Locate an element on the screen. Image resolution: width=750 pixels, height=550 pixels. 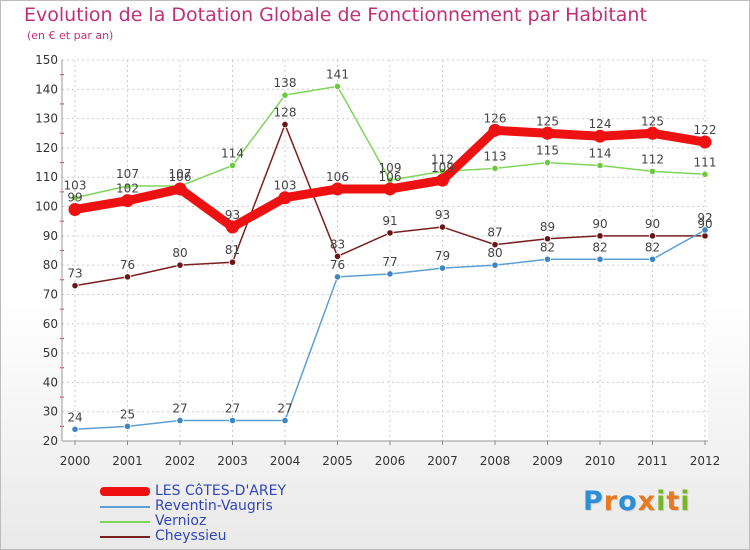
data-label: 99 is located at coordinates (74, 197).